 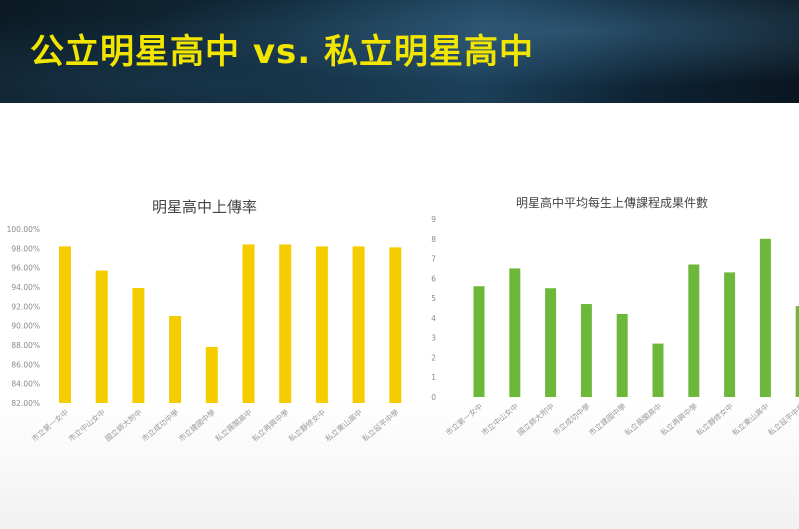 What do you see at coordinates (571, 419) in the screenshot?
I see `chart-2-xtick: 市立成功中學` at bounding box center [571, 419].